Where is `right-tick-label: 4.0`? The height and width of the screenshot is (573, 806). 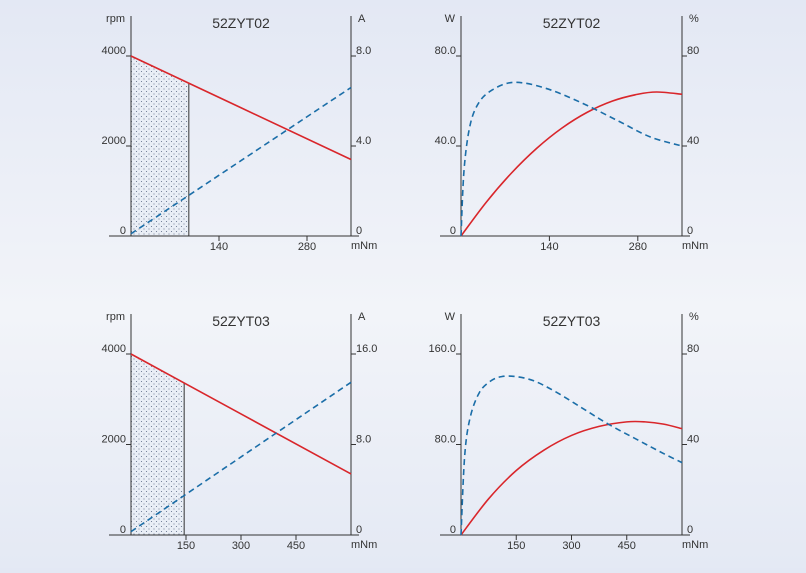
right-tick-label: 4.0 is located at coordinates (363, 141).